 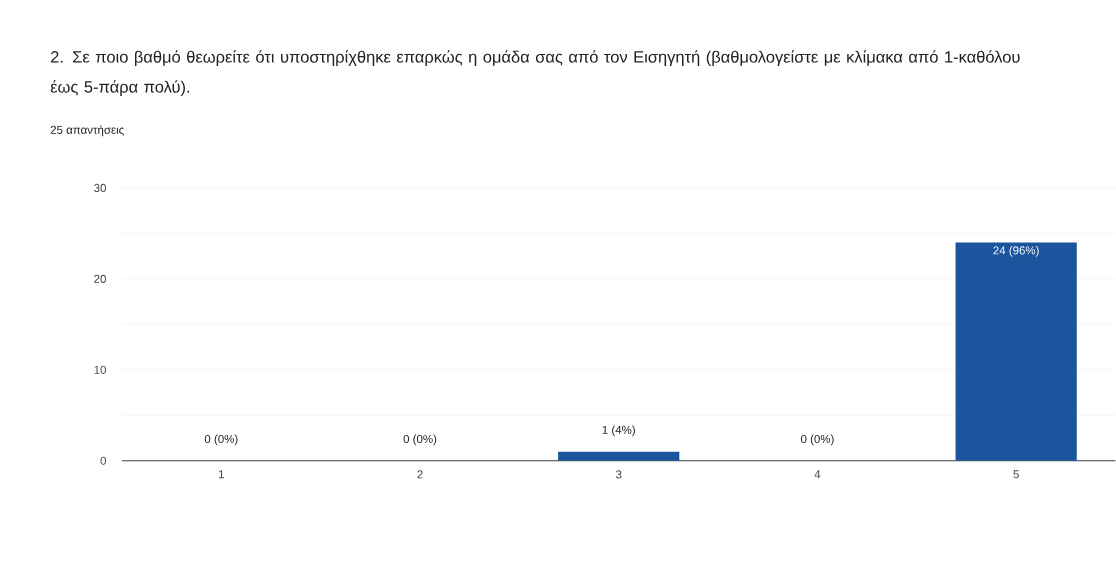 I want to click on y-tick-label: 20, so click(x=100, y=279).